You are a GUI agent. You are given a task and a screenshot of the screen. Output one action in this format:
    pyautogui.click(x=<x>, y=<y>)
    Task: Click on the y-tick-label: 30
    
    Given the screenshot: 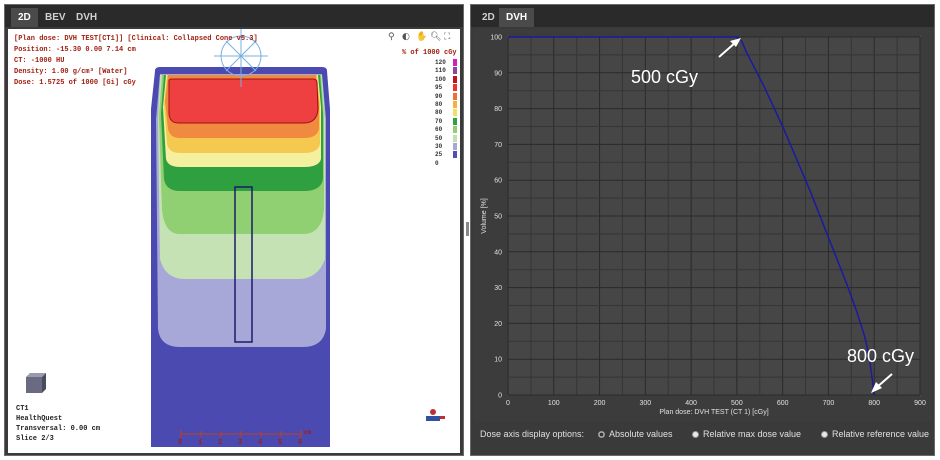 What is the action you would take?
    pyautogui.click(x=498, y=288)
    